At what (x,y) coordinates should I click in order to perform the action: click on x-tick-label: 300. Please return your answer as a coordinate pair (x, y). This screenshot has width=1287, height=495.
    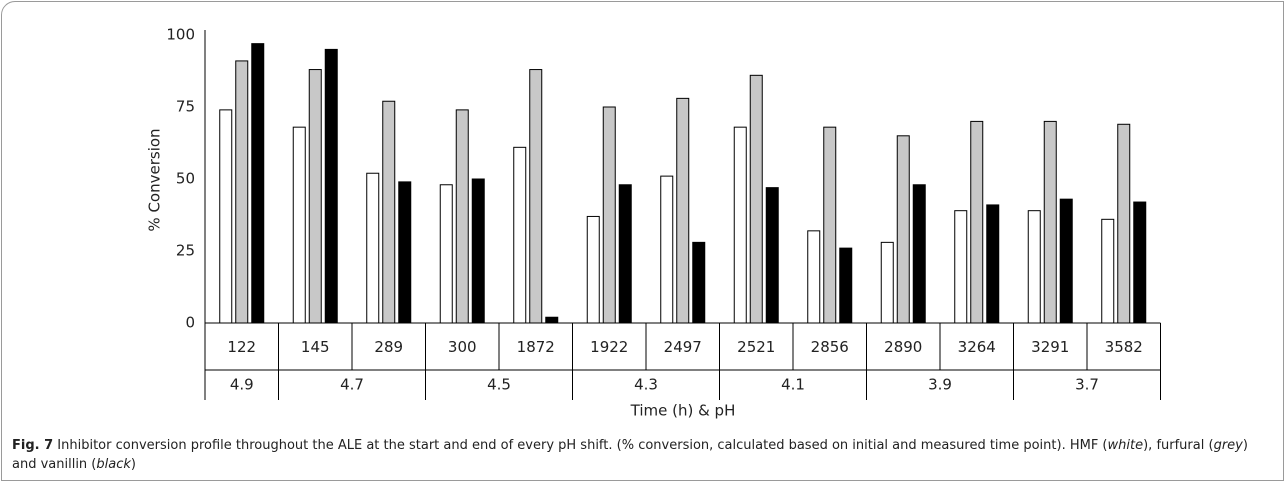
    Looking at the image, I should click on (462, 347).